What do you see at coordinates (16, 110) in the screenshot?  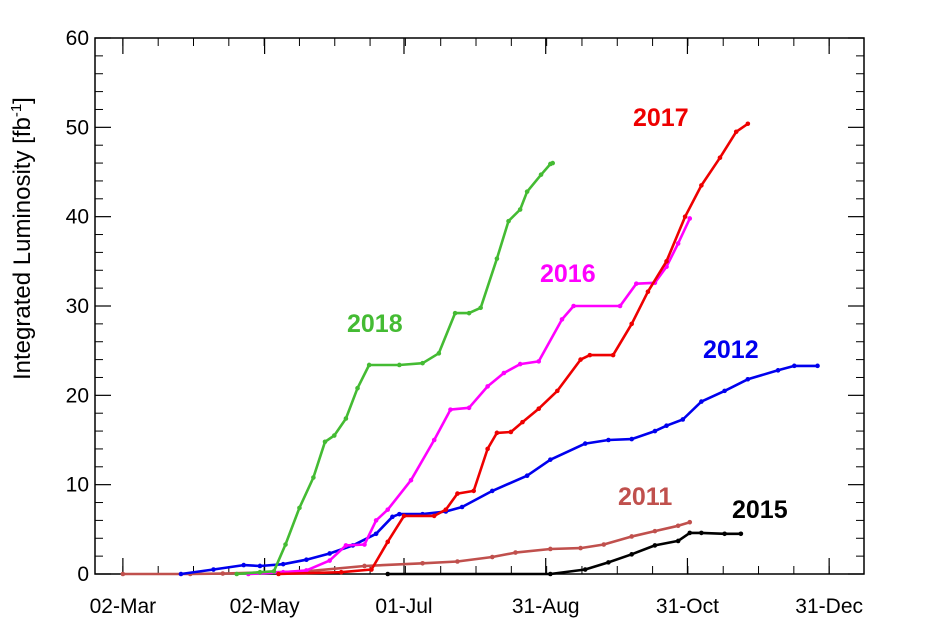 I see `y-axis-title-superscript: -1` at bounding box center [16, 110].